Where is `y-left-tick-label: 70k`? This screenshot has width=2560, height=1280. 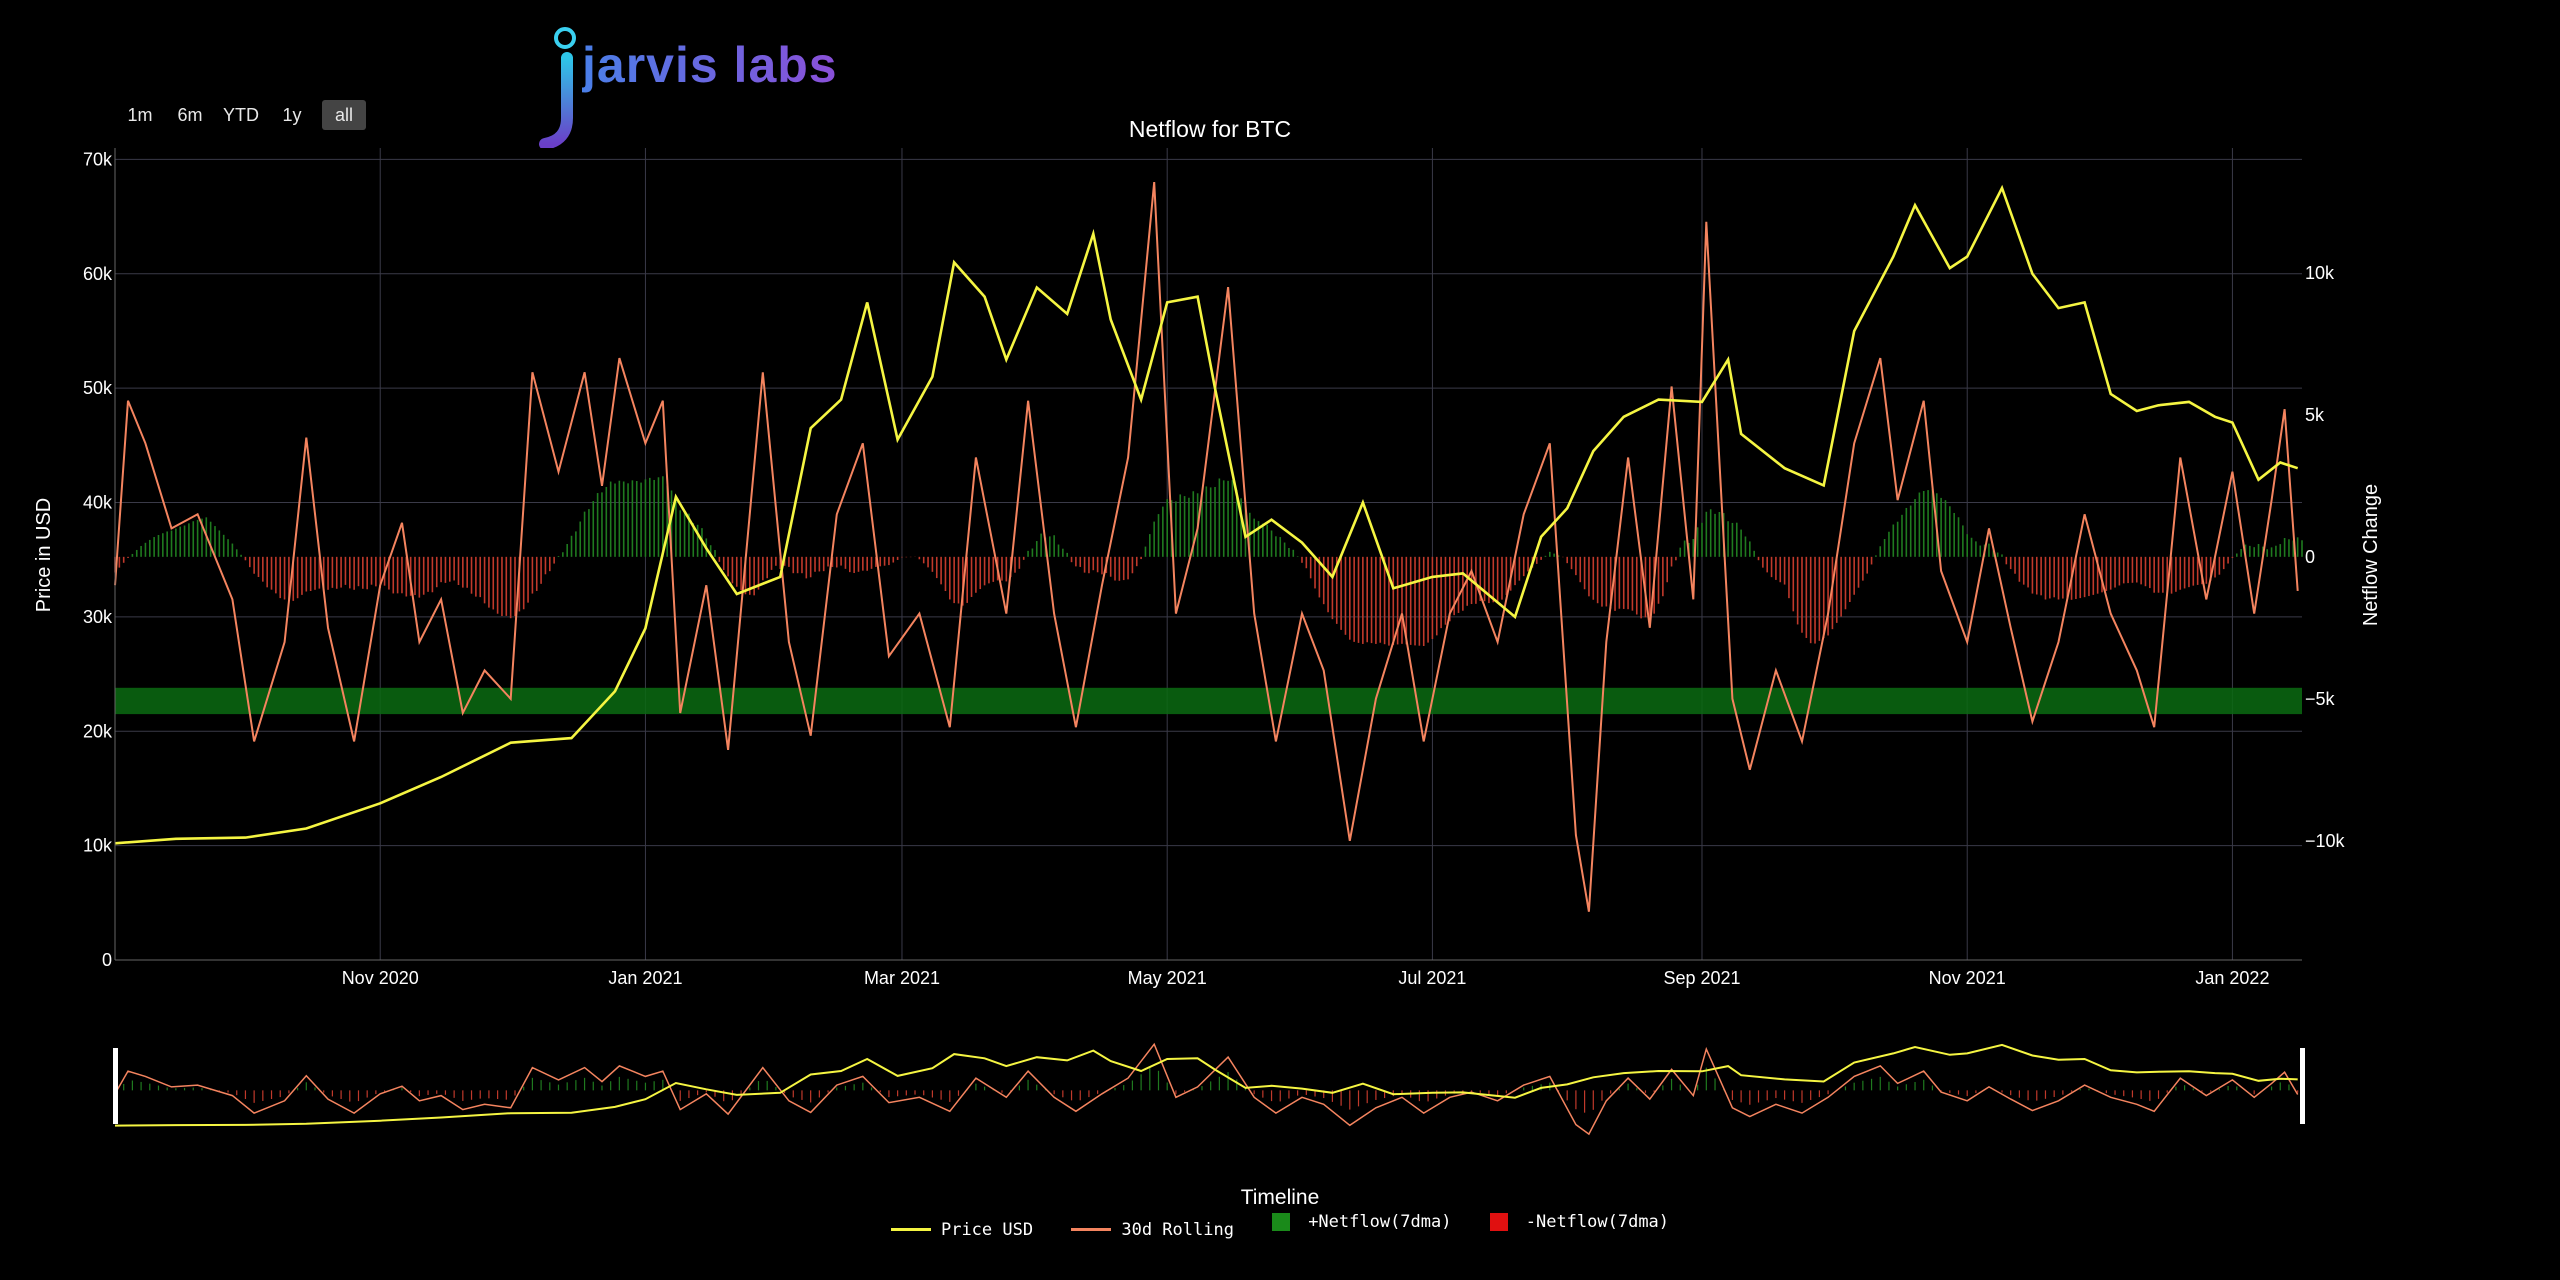
y-left-tick-label: 70k is located at coordinates (98, 159).